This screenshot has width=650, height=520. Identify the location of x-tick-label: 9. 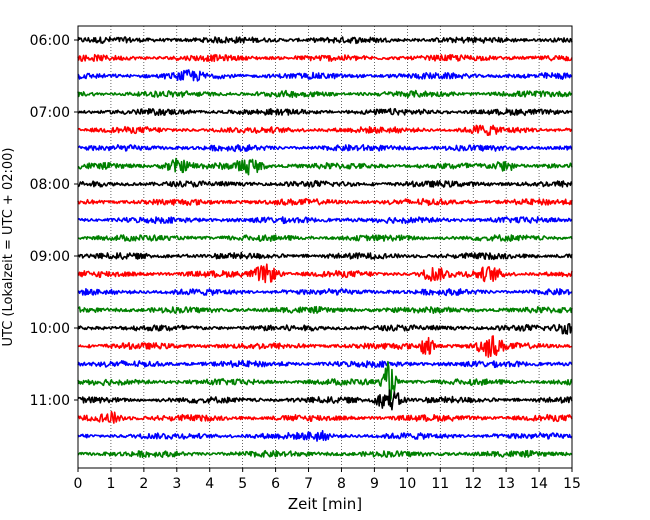
(374, 484).